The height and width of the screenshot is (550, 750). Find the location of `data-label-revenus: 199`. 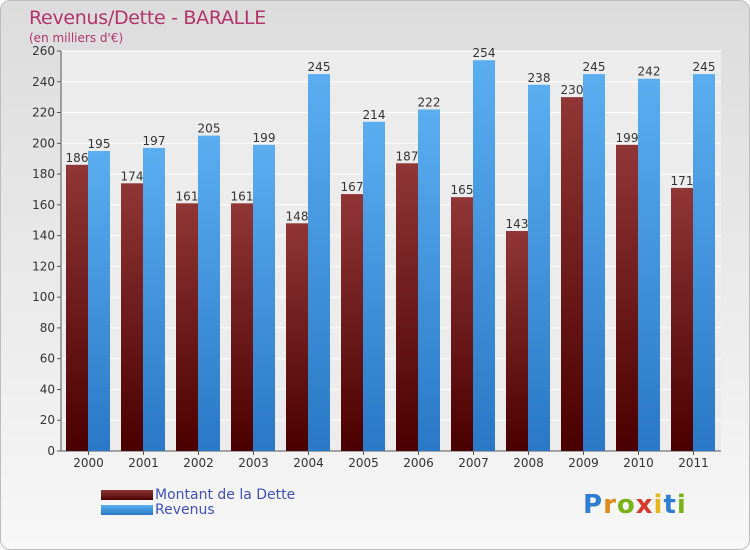

data-label-revenus: 199 is located at coordinates (264, 138).